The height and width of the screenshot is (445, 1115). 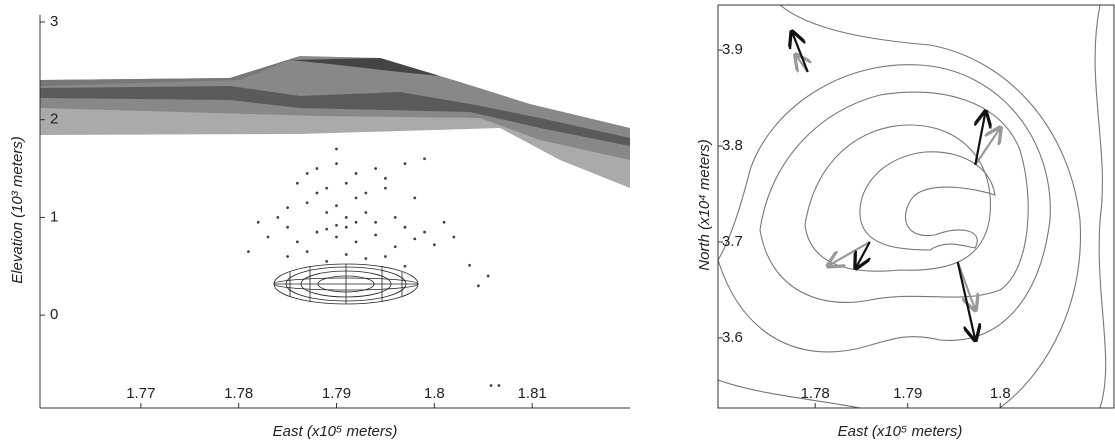 What do you see at coordinates (346, 284) in the screenshot?
I see `source-mesh` at bounding box center [346, 284].